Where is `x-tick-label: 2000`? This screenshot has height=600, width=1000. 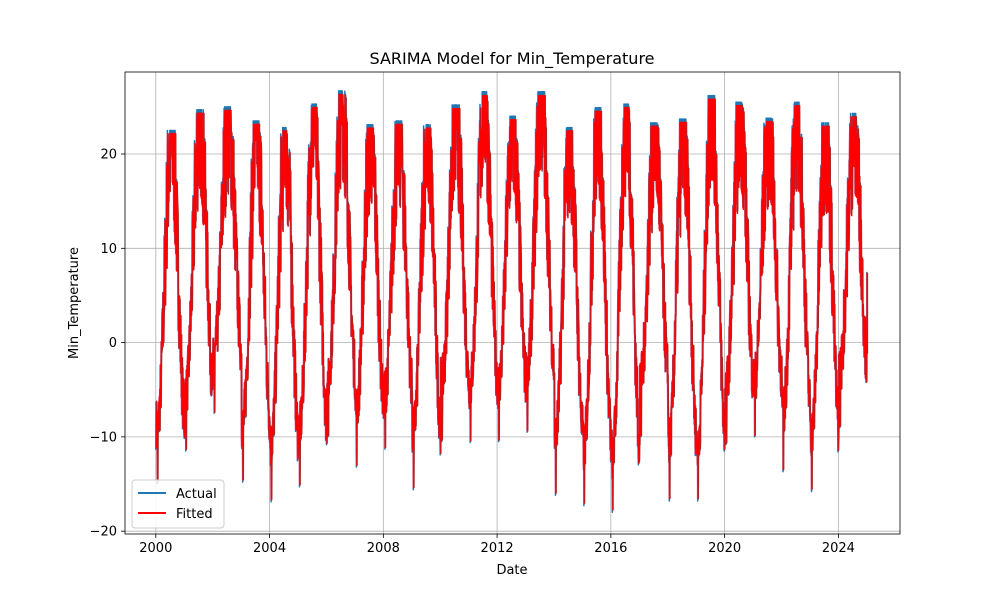
x-tick-label: 2000 is located at coordinates (155, 548).